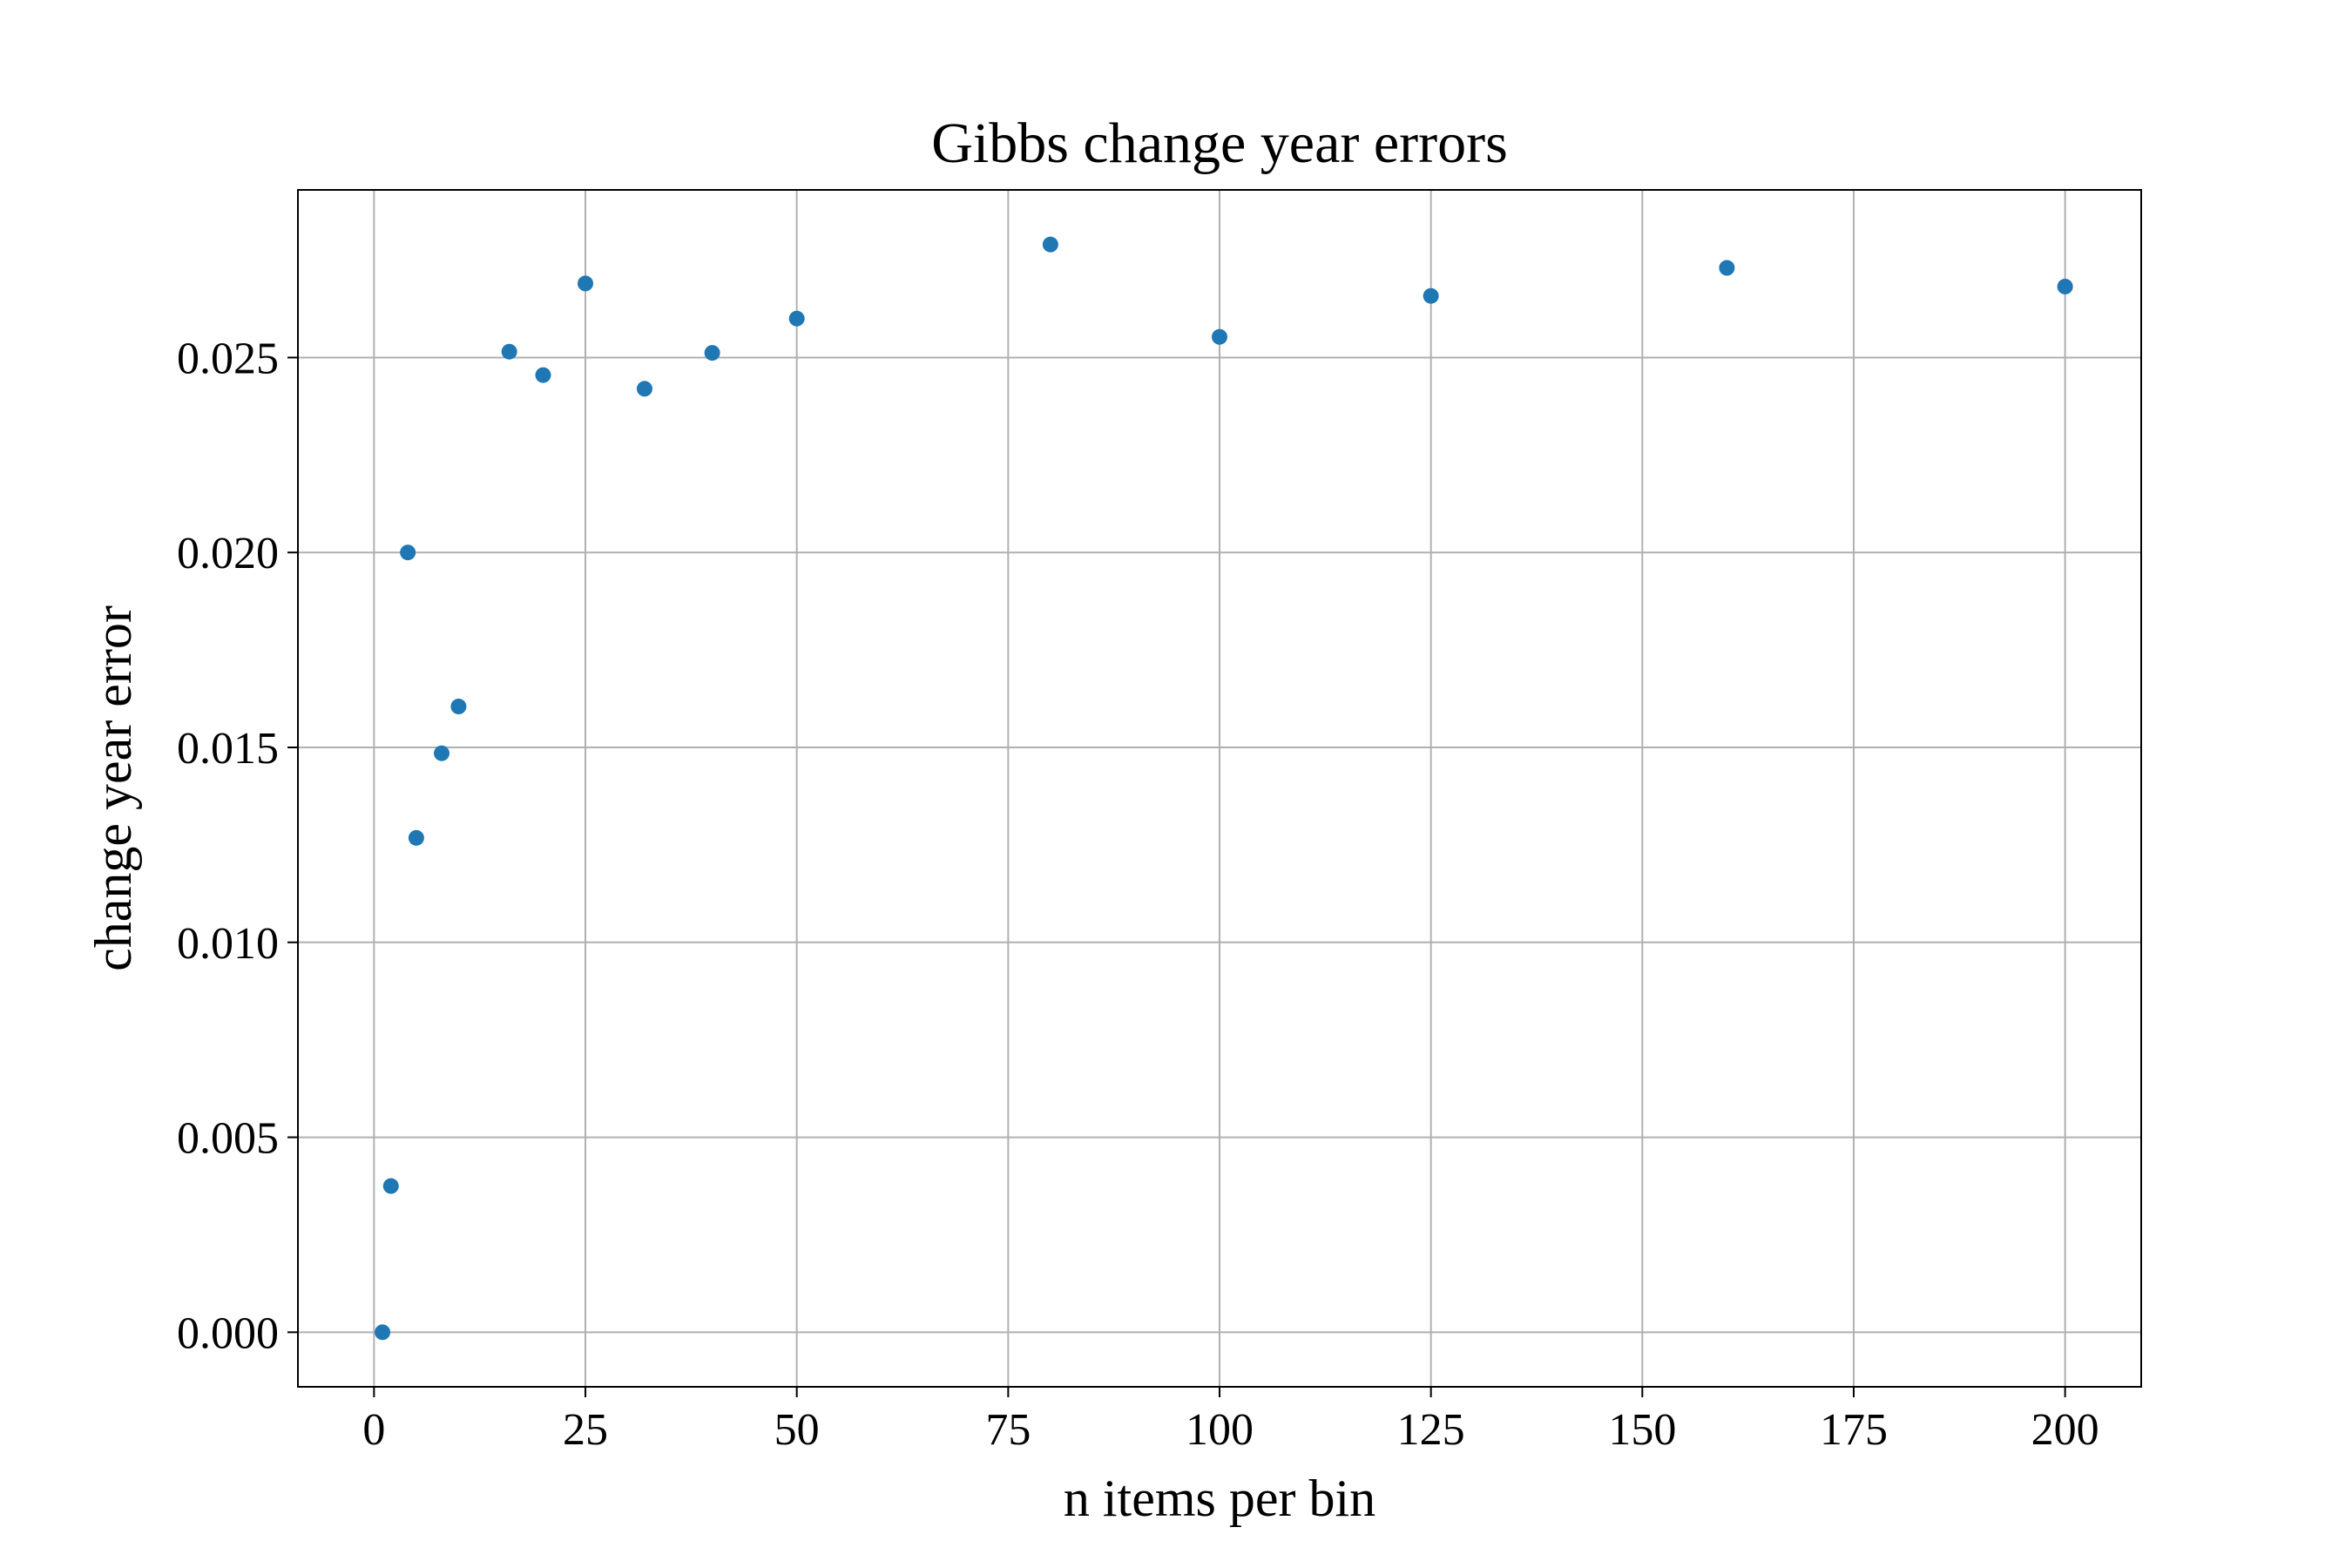 This screenshot has height=1568, width=2352. What do you see at coordinates (797, 1430) in the screenshot?
I see `x-tick-label: 50` at bounding box center [797, 1430].